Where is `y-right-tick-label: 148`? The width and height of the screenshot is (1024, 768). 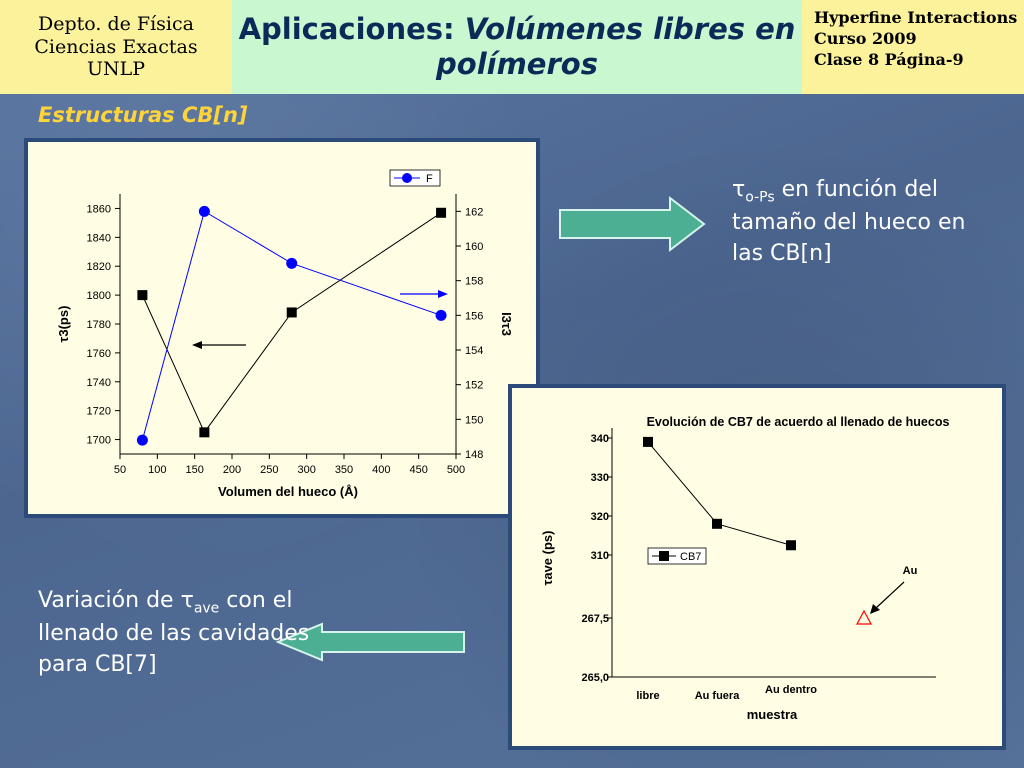 y-right-tick-label: 148 is located at coordinates (474, 455).